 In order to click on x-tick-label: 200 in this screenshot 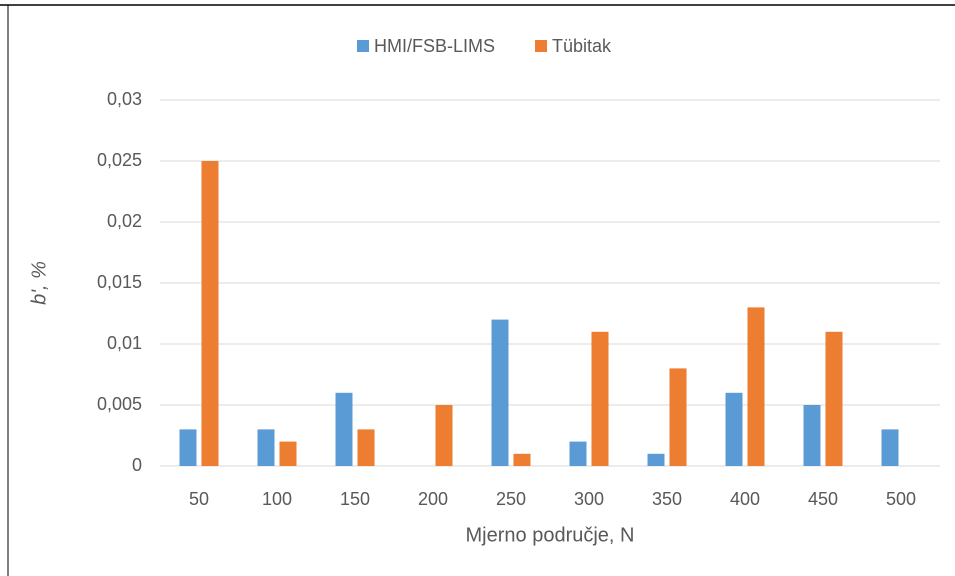, I will do `click(433, 499)`.